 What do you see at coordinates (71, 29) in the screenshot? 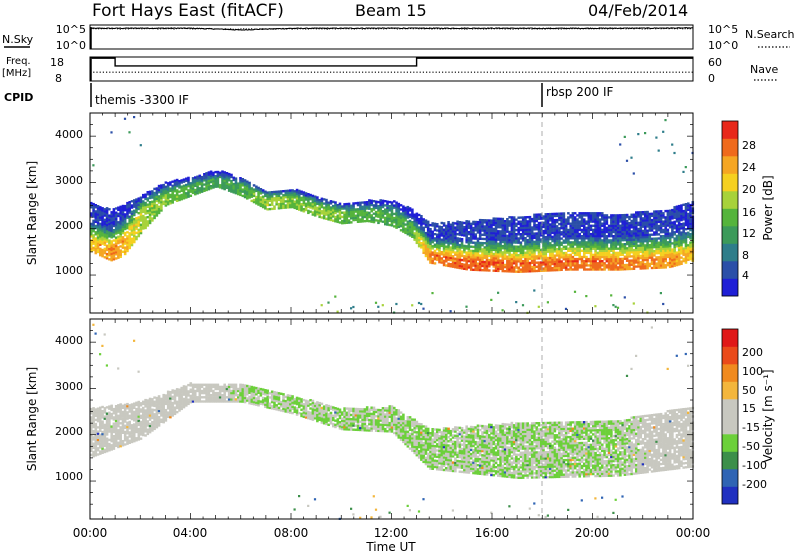
I see `noise-tick-left-top: 10^5` at bounding box center [71, 29].